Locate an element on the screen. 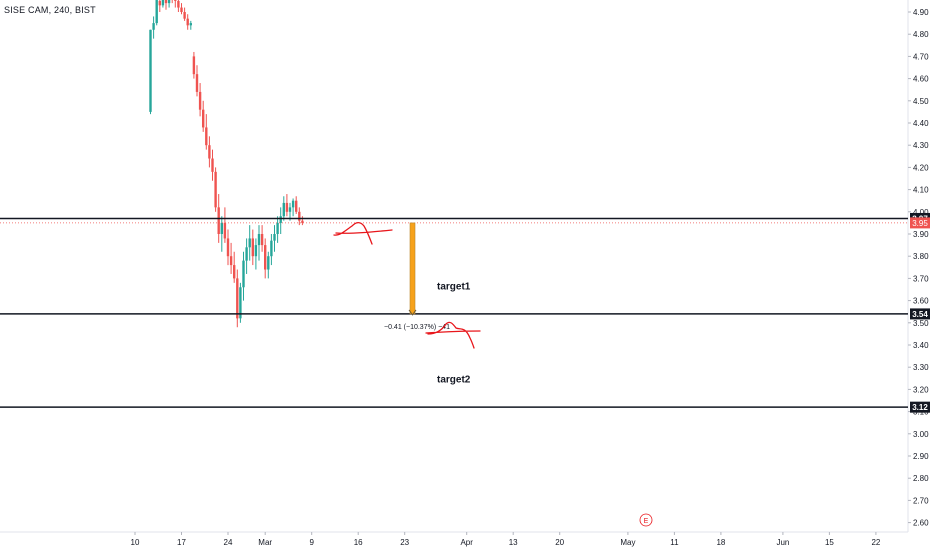 This screenshot has height=550, width=932. price-range-measure is located at coordinates (412, 268).